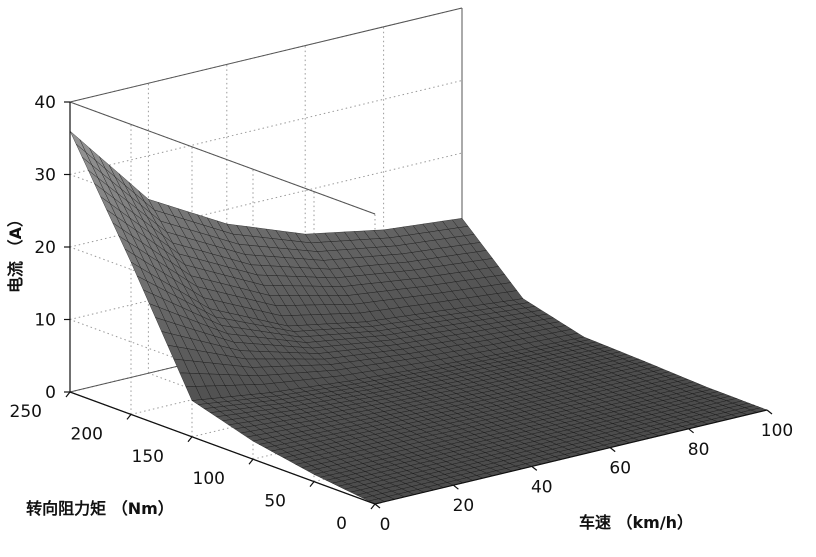 This screenshot has width=816, height=557. I want to click on z-tick-label: 10, so click(45, 321).